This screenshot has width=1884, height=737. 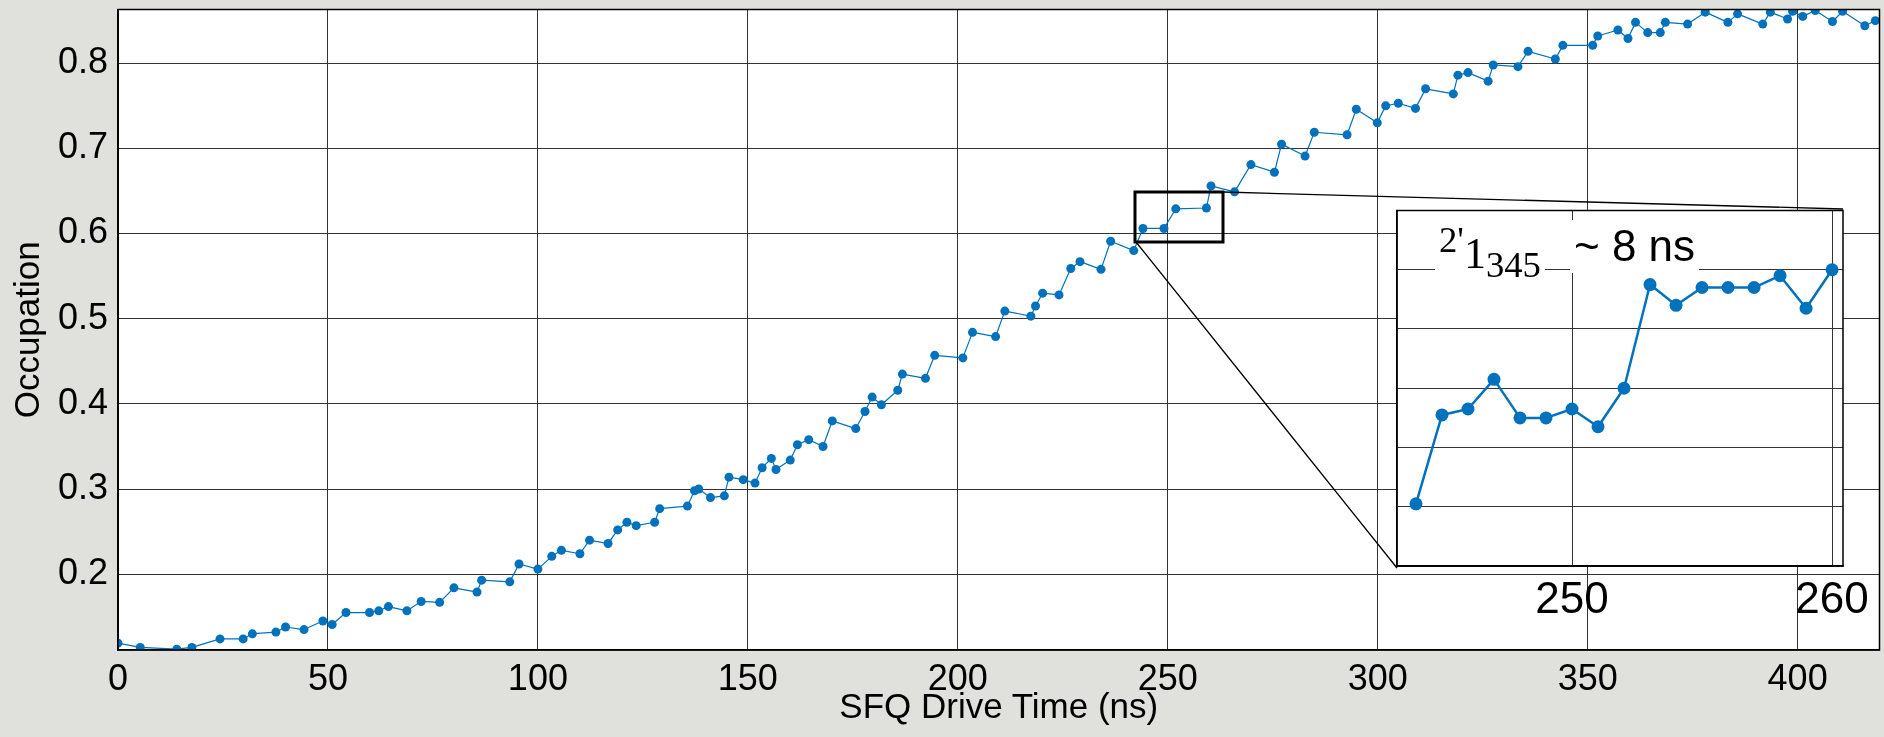 What do you see at coordinates (82, 486) in the screenshot?
I see `y-tick-label: 0.3` at bounding box center [82, 486].